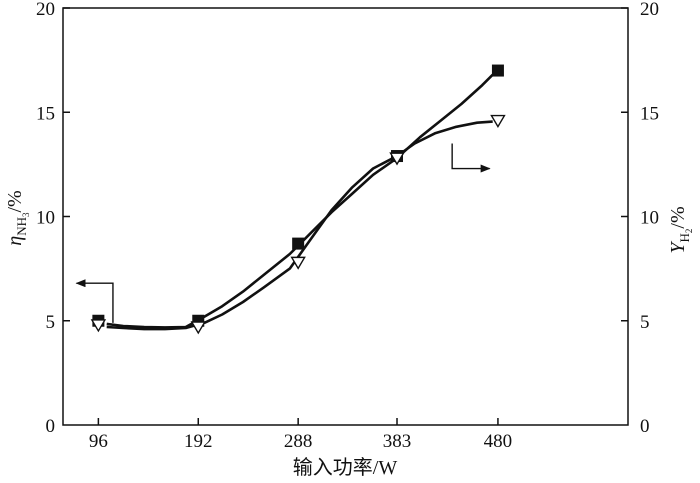 The image size is (700, 483). I want to click on y-right-tick-label: 10, so click(649, 218).